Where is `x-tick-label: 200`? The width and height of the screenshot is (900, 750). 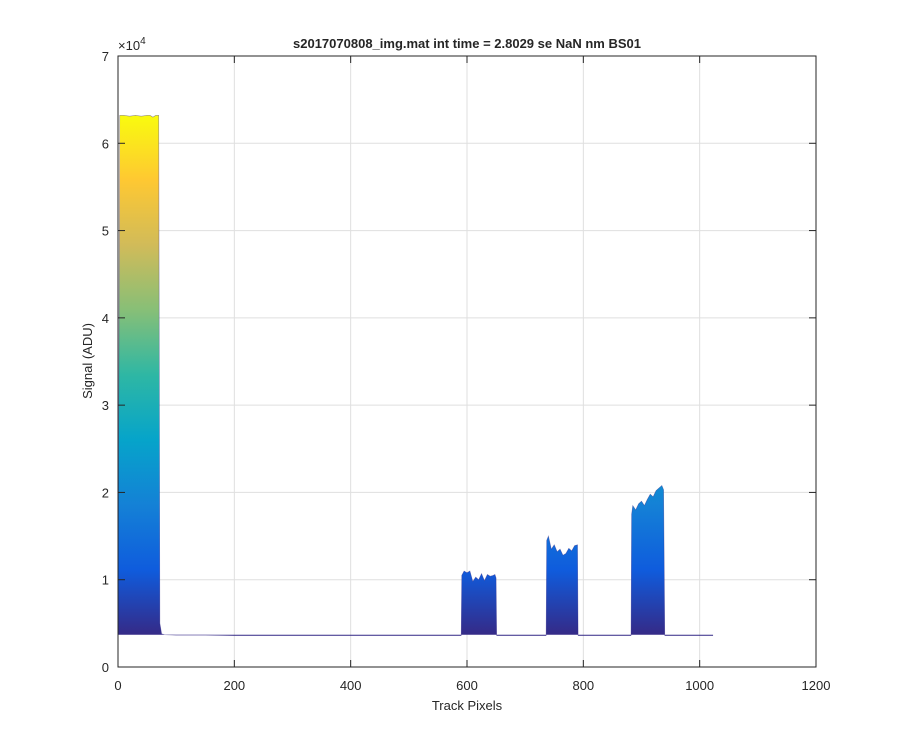
x-tick-label: 200 is located at coordinates (234, 685).